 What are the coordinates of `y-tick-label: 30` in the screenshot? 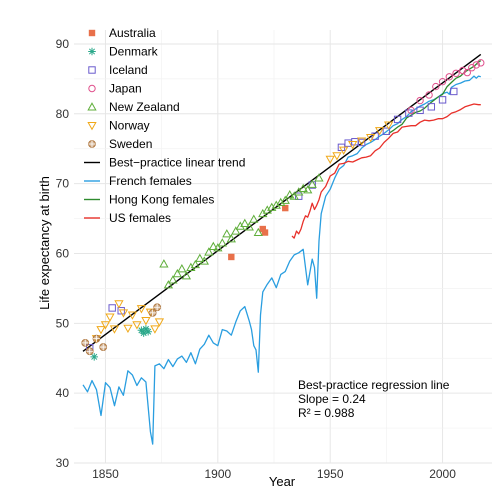 It's located at (63, 463).